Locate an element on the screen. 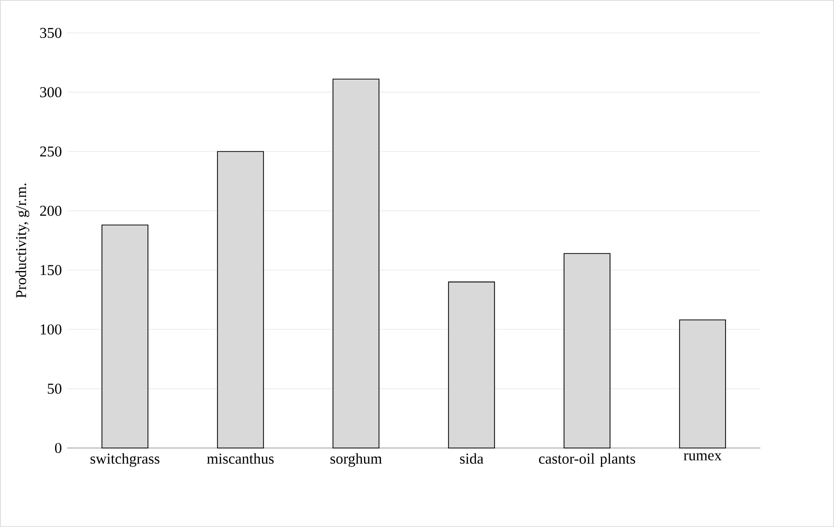 The height and width of the screenshot is (527, 834). y-tick-label: 200 is located at coordinates (51, 211).